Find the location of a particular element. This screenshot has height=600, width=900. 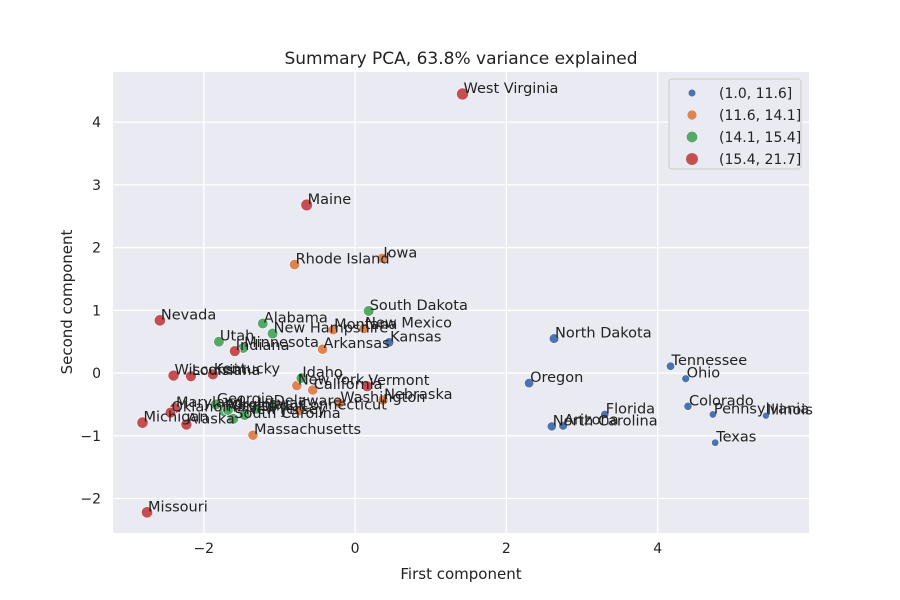

point-label: Louisiana is located at coordinates (226, 371).